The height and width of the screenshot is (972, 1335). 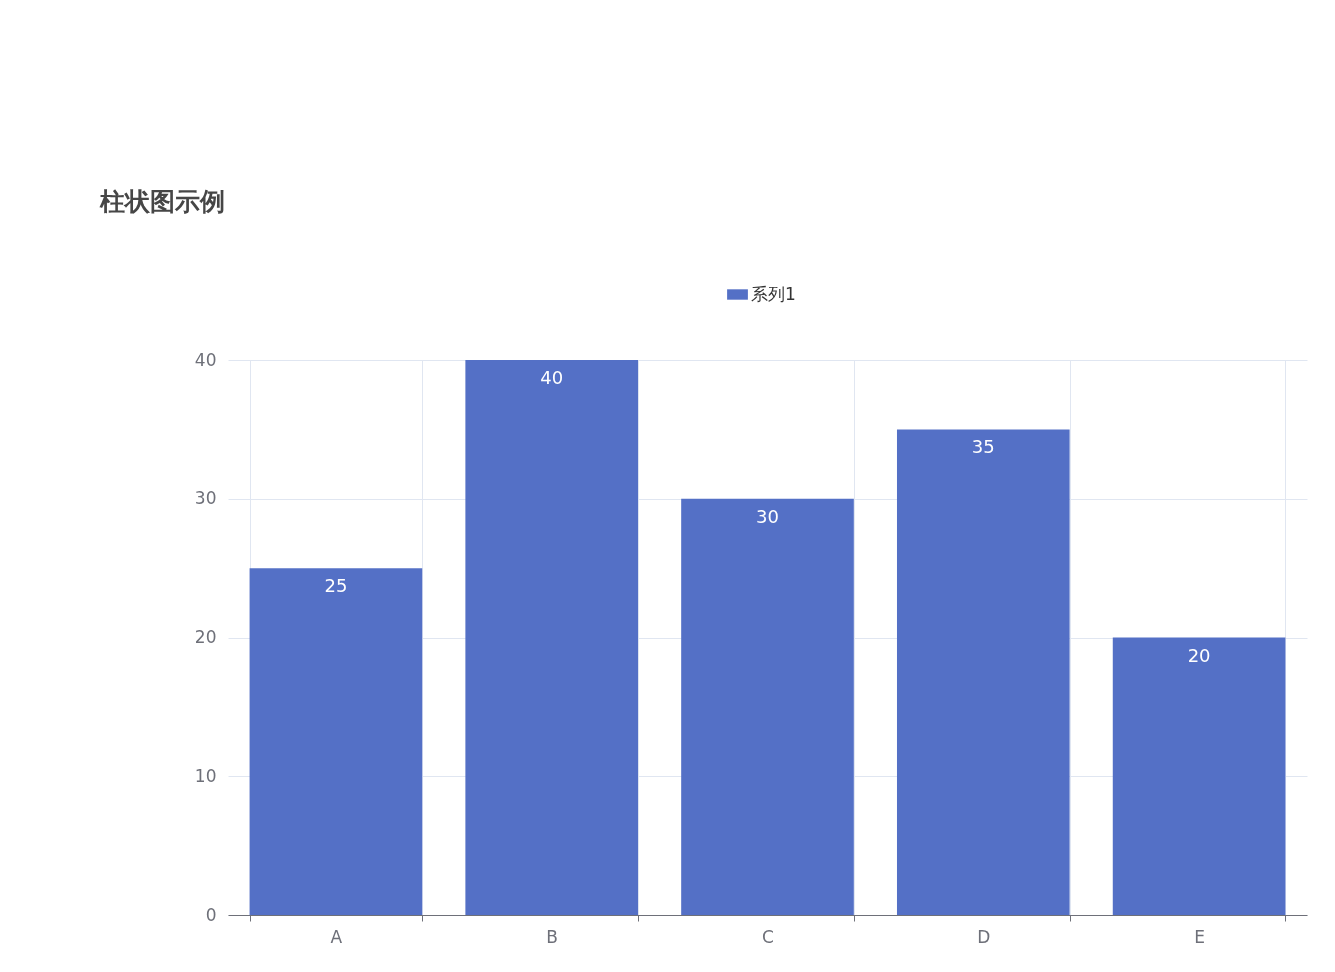 I want to click on data-label: 35, so click(x=983, y=447).